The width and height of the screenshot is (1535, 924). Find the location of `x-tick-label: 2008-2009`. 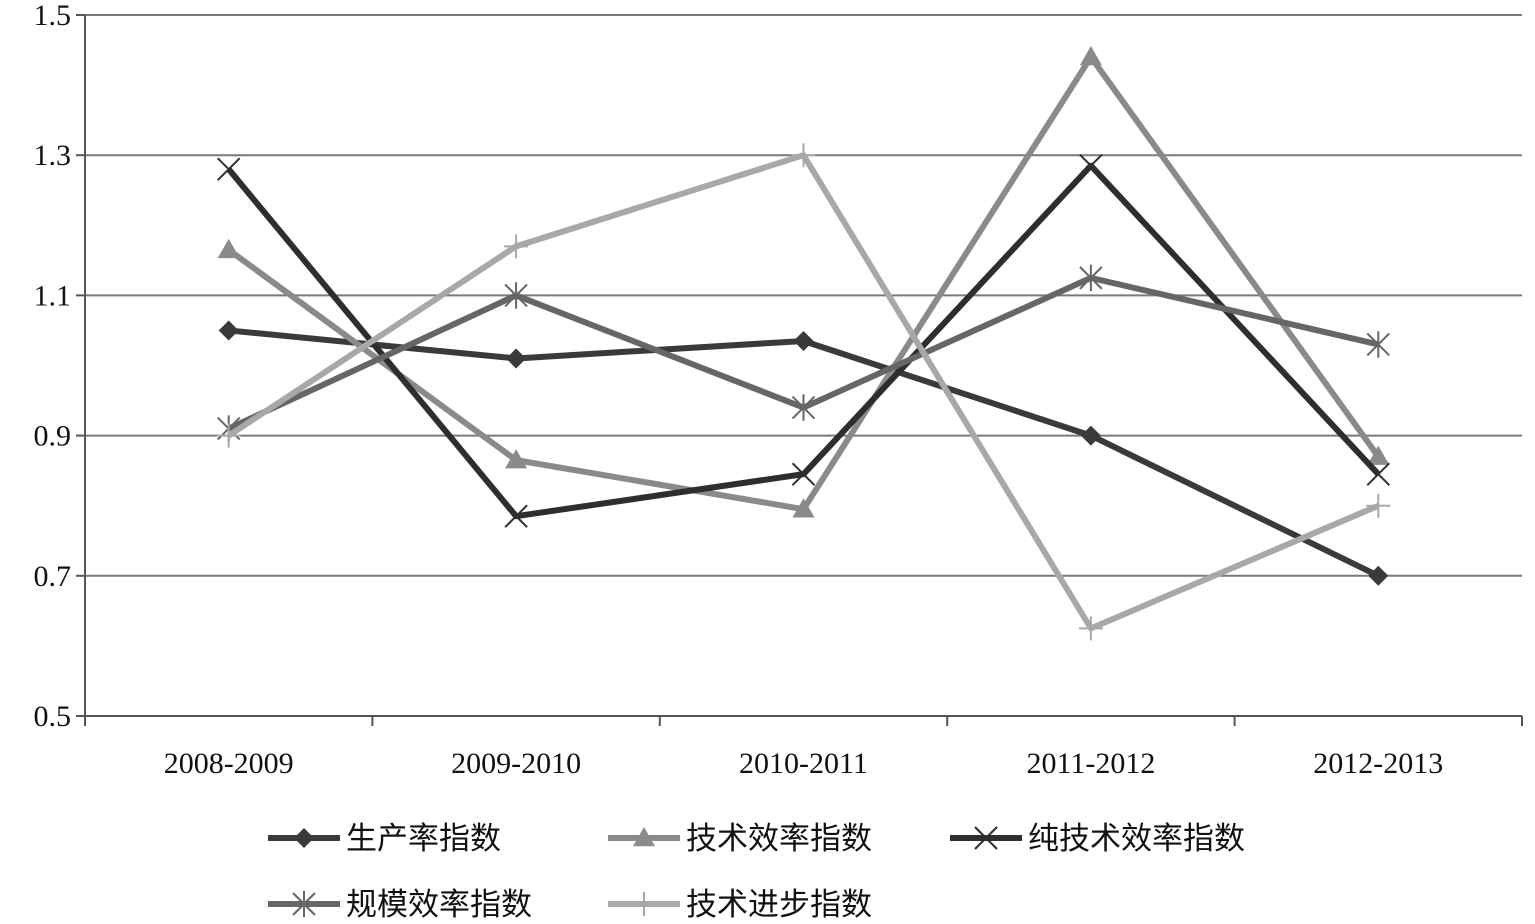

x-tick-label: 2008-2009 is located at coordinates (229, 763).